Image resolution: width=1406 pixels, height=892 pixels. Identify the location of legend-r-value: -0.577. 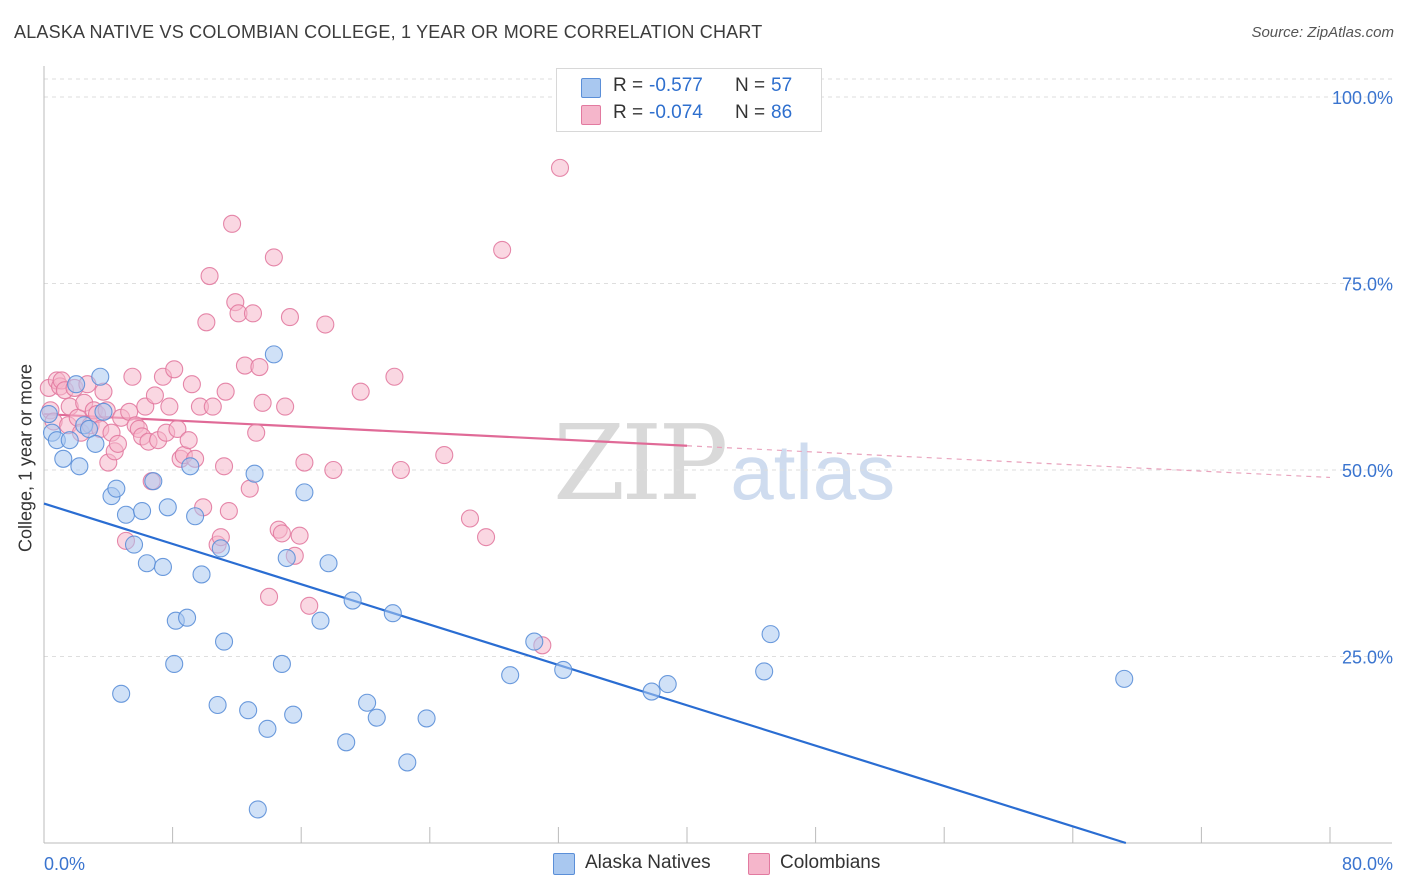
(676, 85).